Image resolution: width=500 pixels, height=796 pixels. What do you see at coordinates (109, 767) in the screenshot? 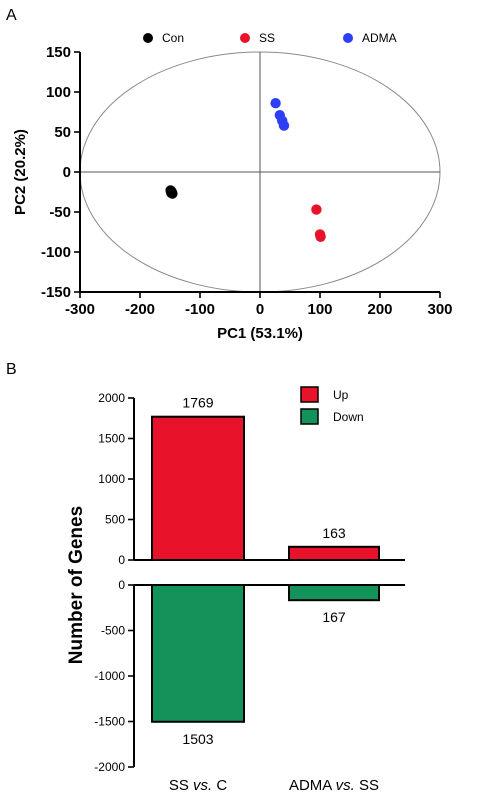
I see `y-tick-label-lower: -2000` at bounding box center [109, 767].